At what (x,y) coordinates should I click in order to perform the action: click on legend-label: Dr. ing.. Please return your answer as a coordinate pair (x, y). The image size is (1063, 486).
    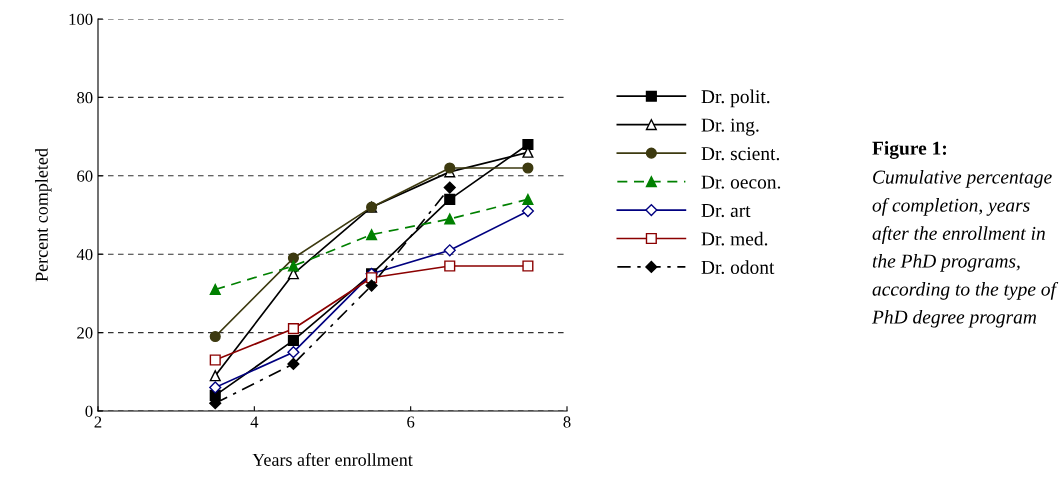
    Looking at the image, I should click on (730, 127).